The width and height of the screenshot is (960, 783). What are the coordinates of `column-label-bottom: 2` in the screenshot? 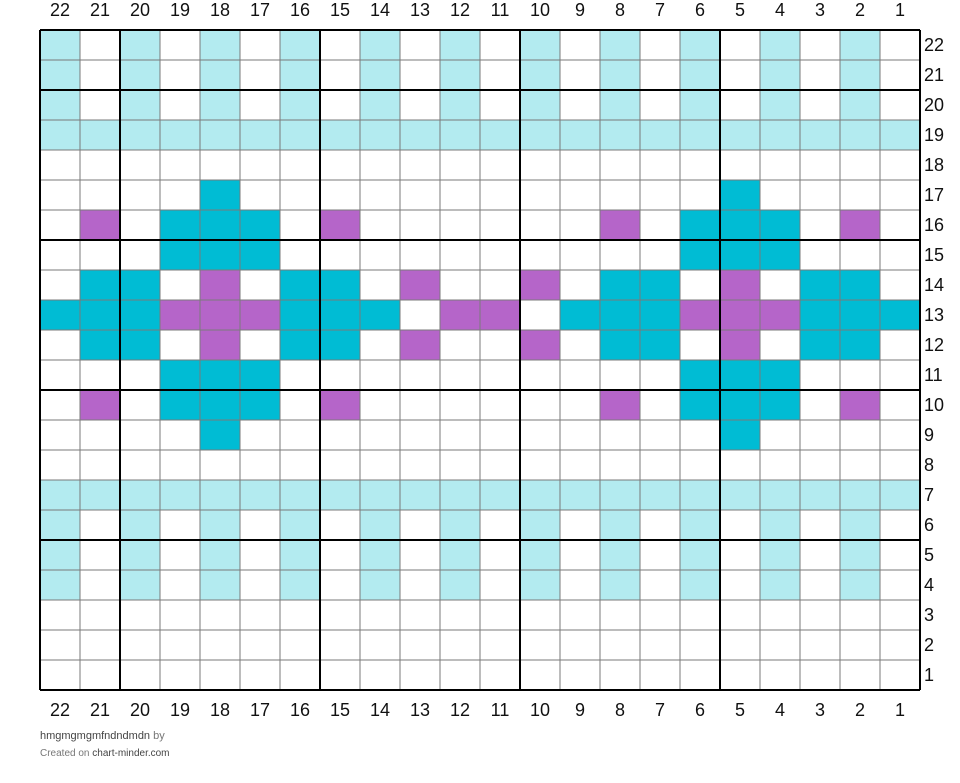 It's located at (860, 710).